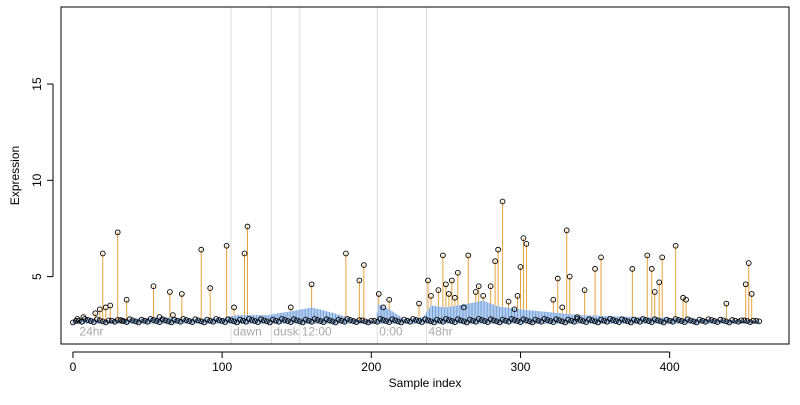  I want to click on phase-label: 48hr, so click(440, 331).